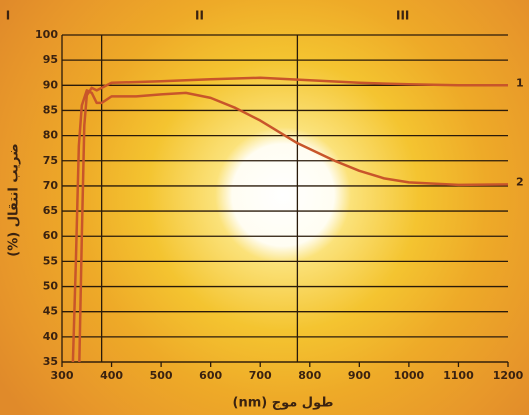 This screenshot has width=529, height=415. What do you see at coordinates (520, 181) in the screenshot?
I see `series-label: 2` at bounding box center [520, 181].